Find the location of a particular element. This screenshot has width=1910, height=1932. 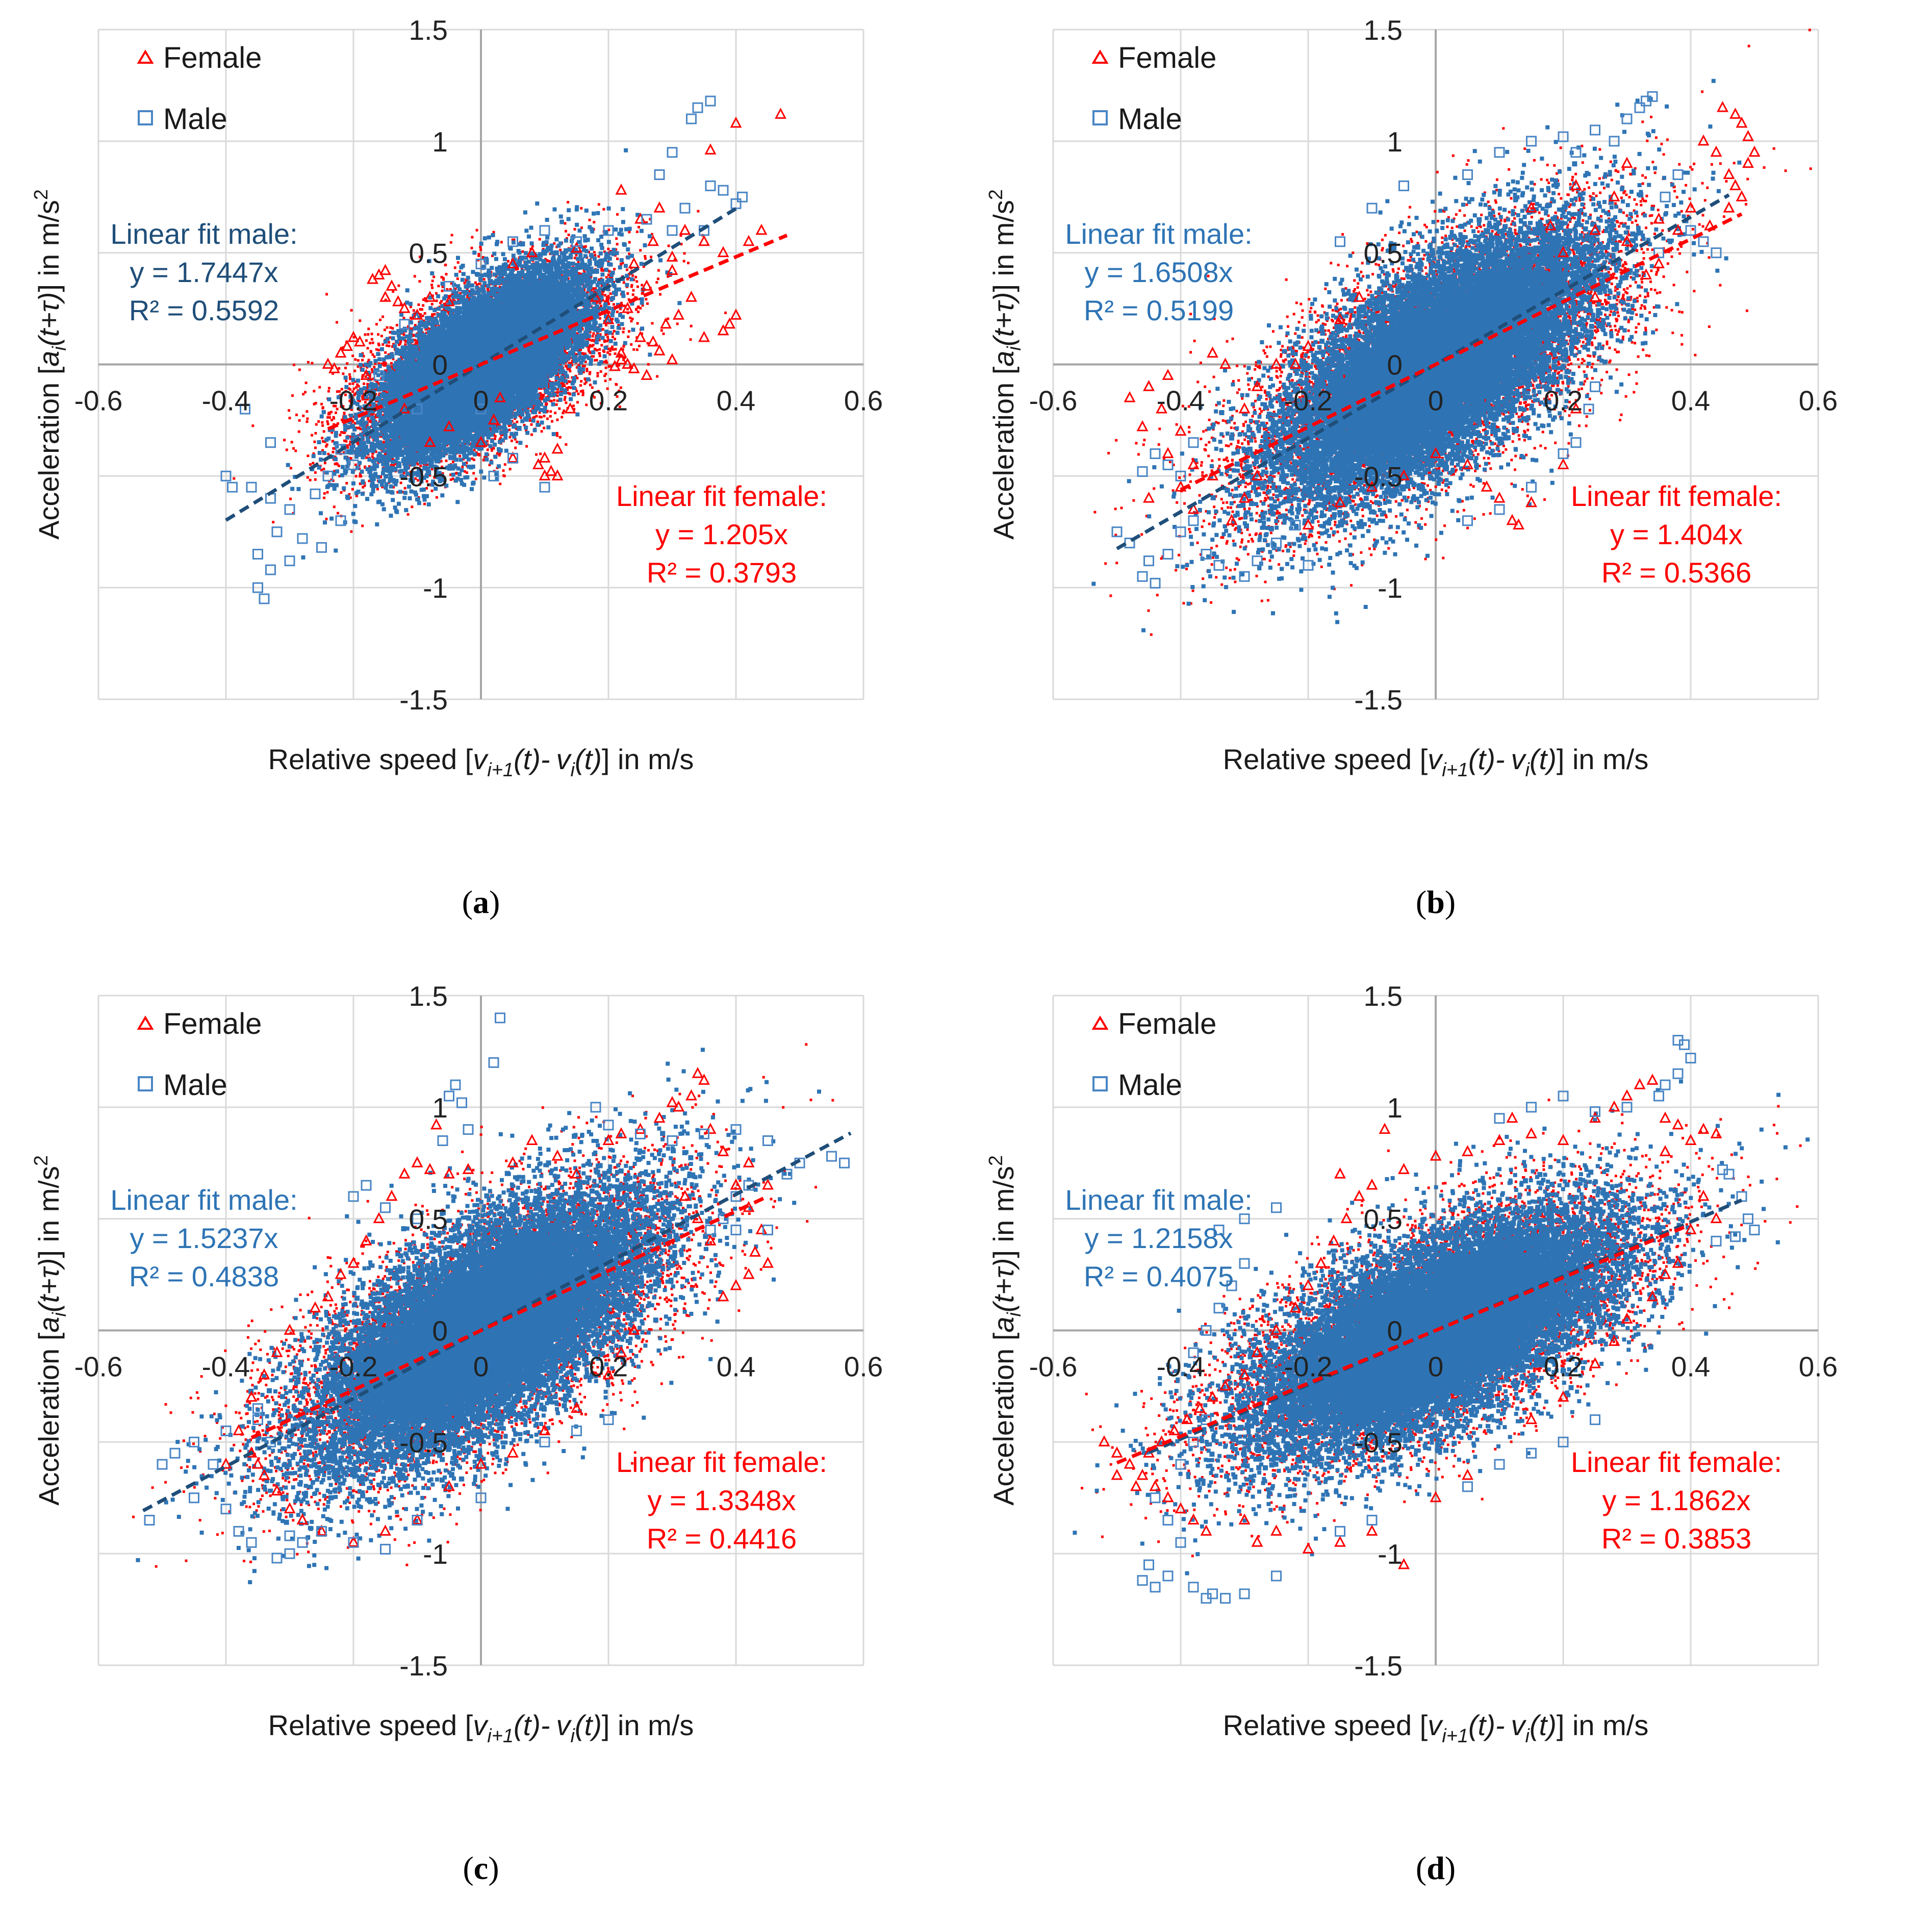

male-fit-title: Linear fit male: is located at coordinates (1159, 234).